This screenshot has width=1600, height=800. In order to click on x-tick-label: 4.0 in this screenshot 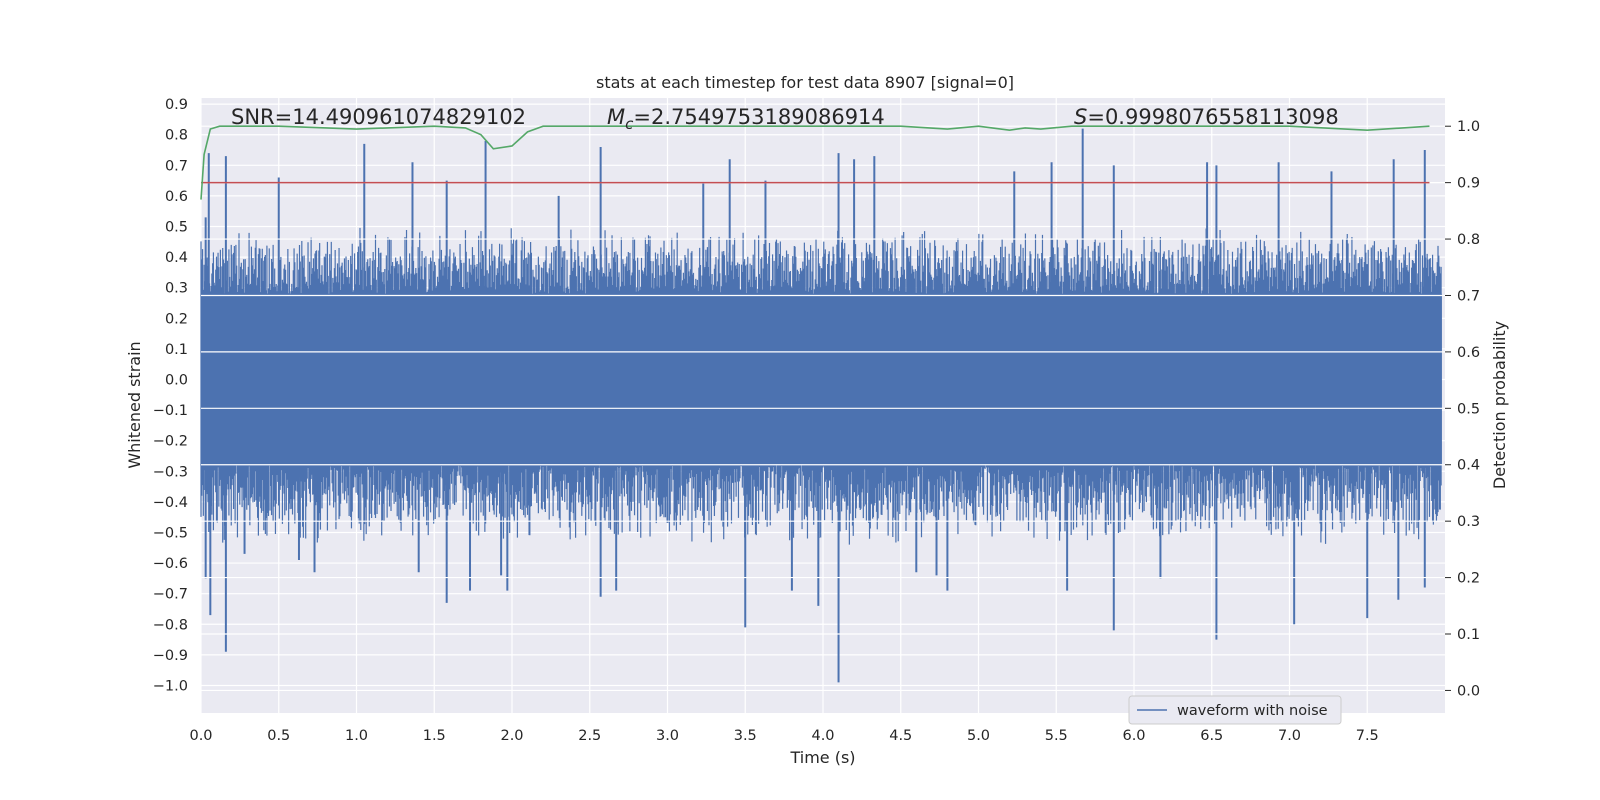, I will do `click(822, 736)`.